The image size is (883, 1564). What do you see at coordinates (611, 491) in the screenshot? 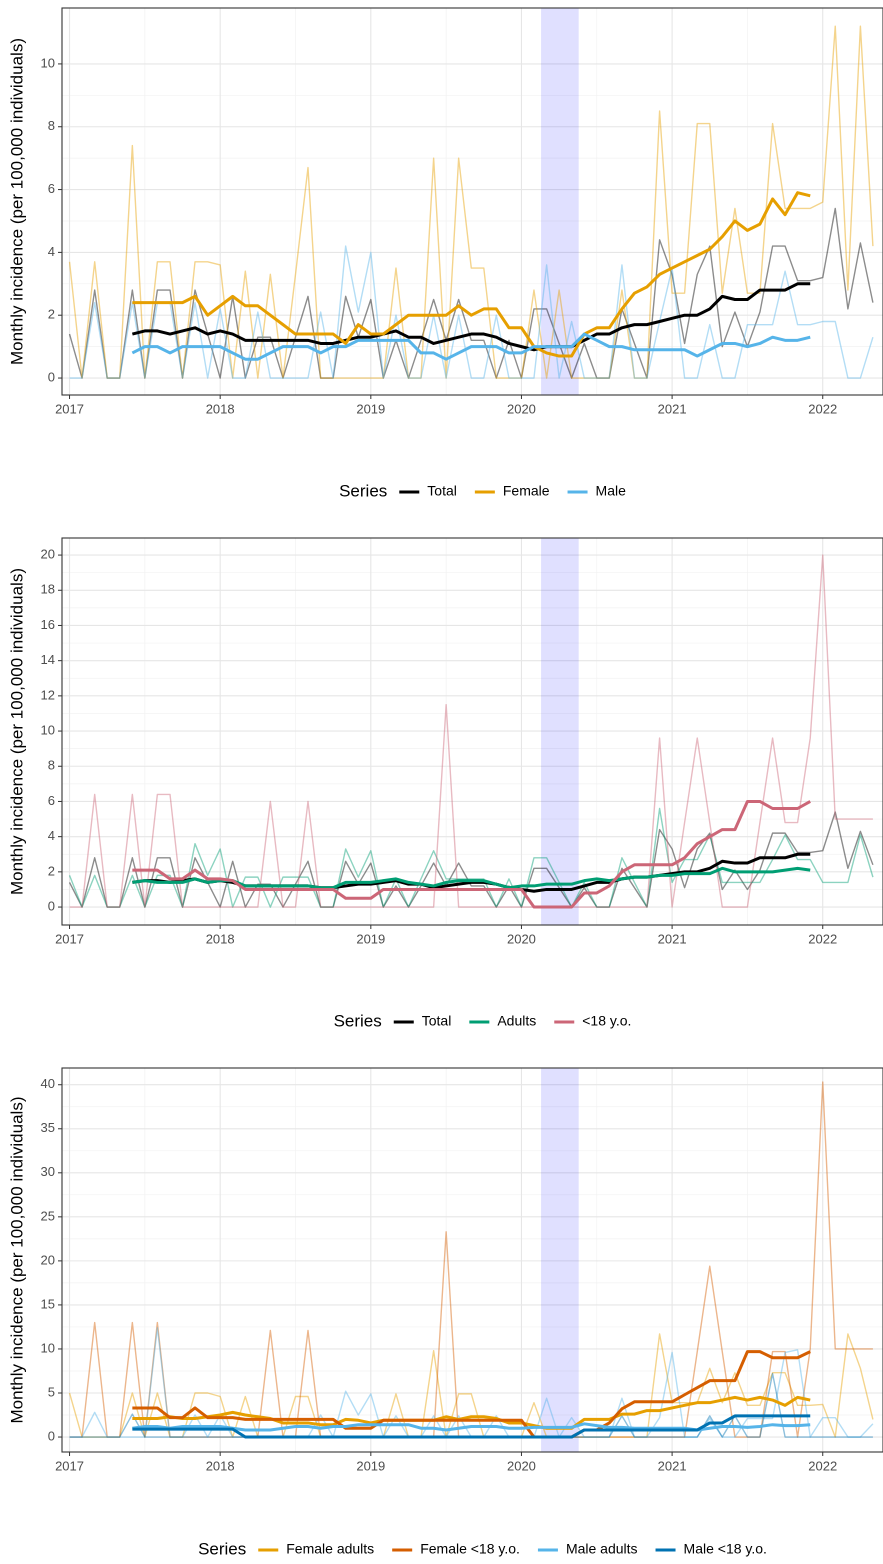
I see `legend-label: Male` at bounding box center [611, 491].